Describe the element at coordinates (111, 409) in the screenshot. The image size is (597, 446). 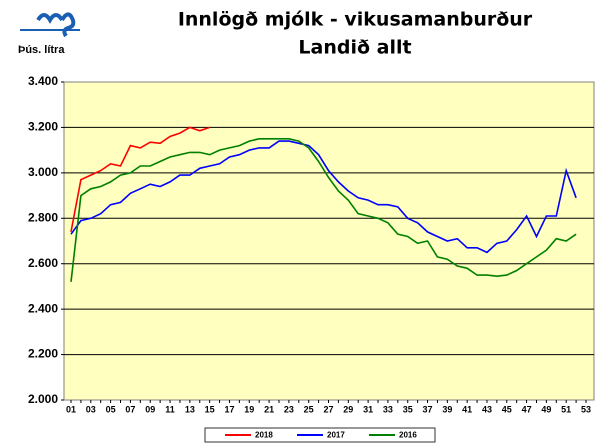
I see `x-tick-label: 05` at that location.